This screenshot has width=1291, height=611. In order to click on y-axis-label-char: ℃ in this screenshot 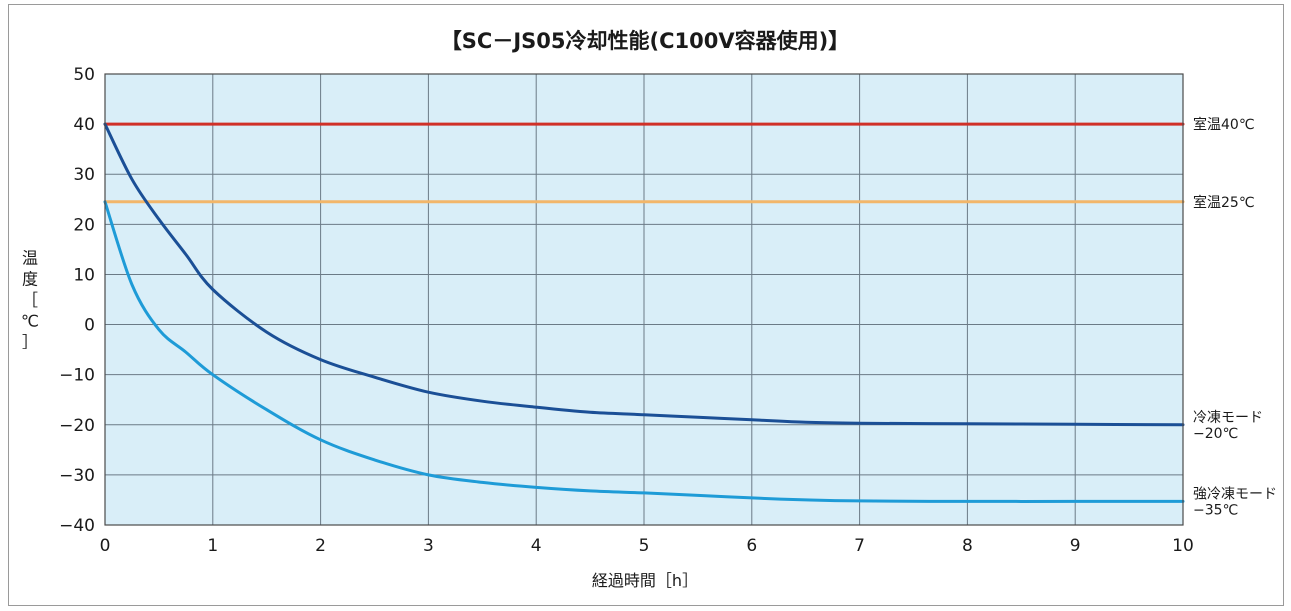, I will do `click(30, 321)`.